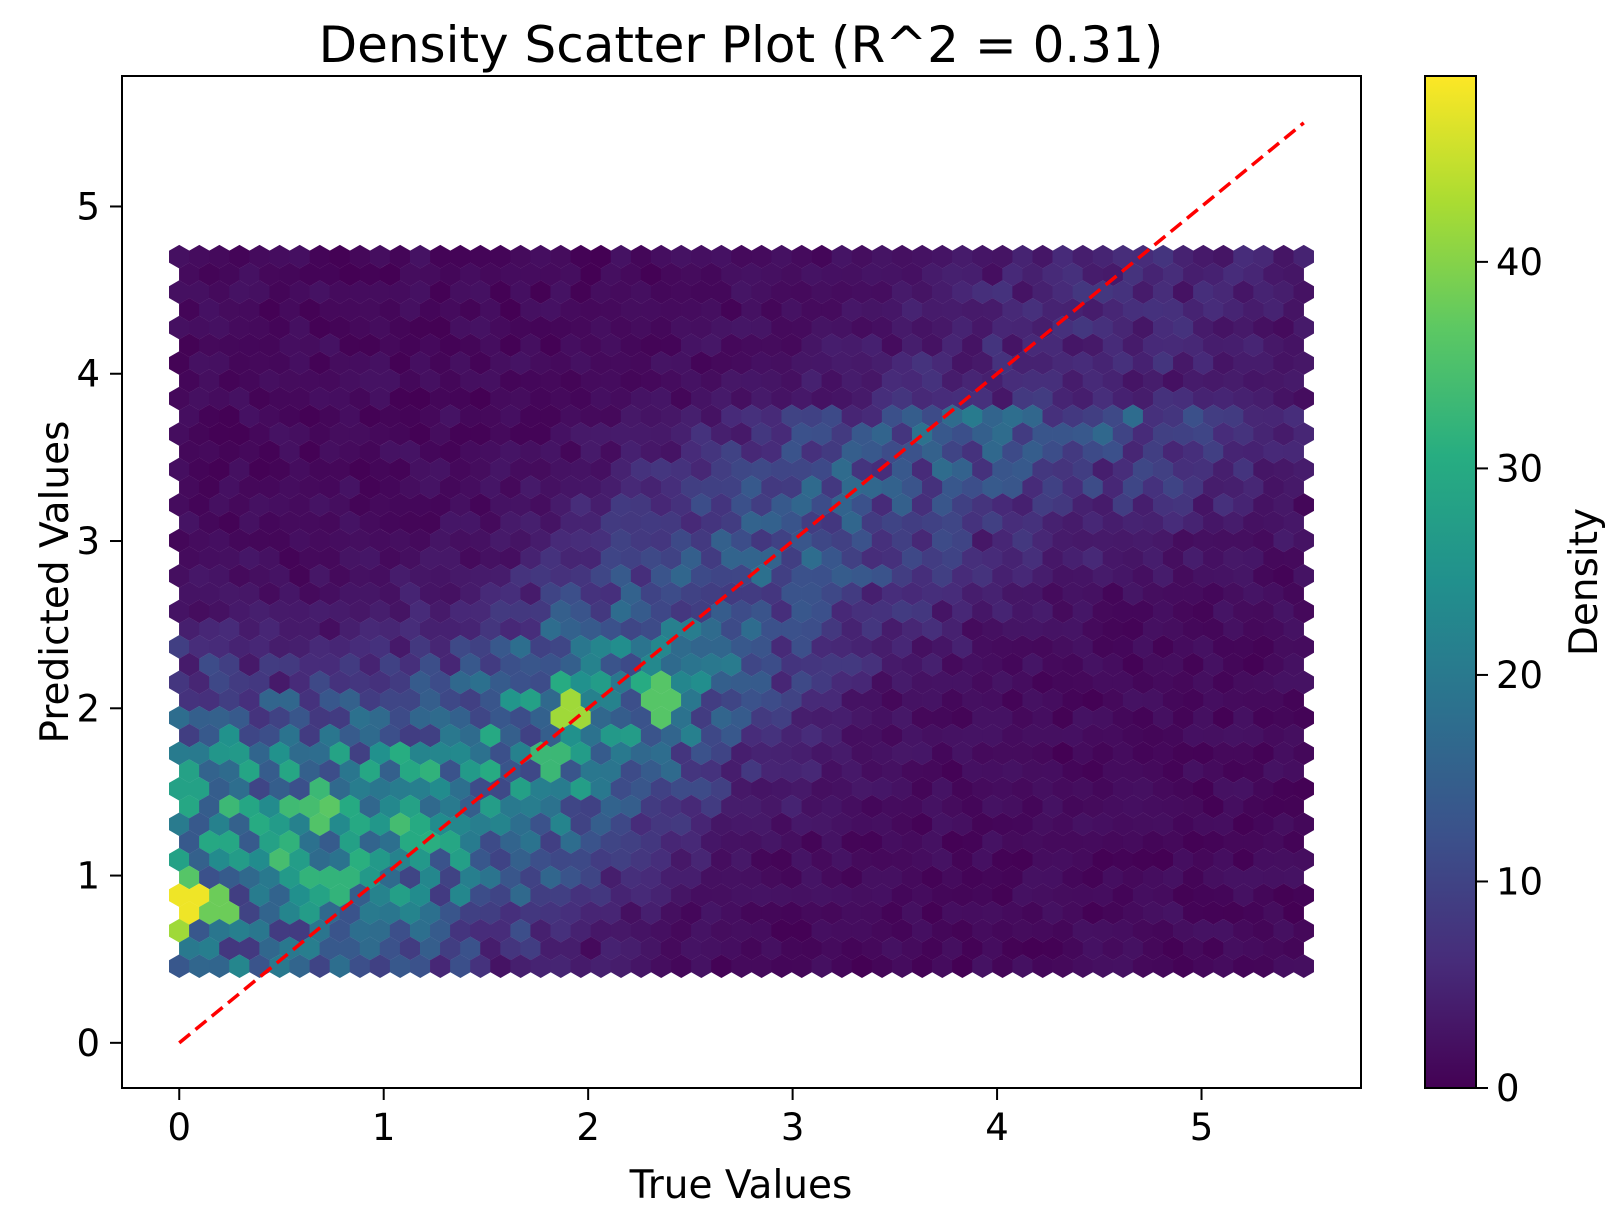  What do you see at coordinates (1519, 262) in the screenshot?
I see `colorbar-tick-label: 40` at bounding box center [1519, 262].